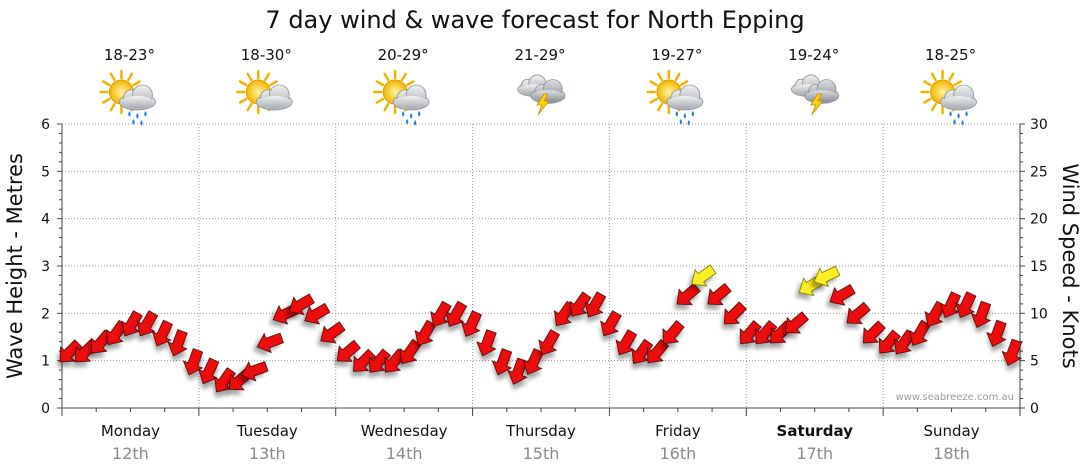  I want to click on right-tick-label: 30, so click(1039, 125).